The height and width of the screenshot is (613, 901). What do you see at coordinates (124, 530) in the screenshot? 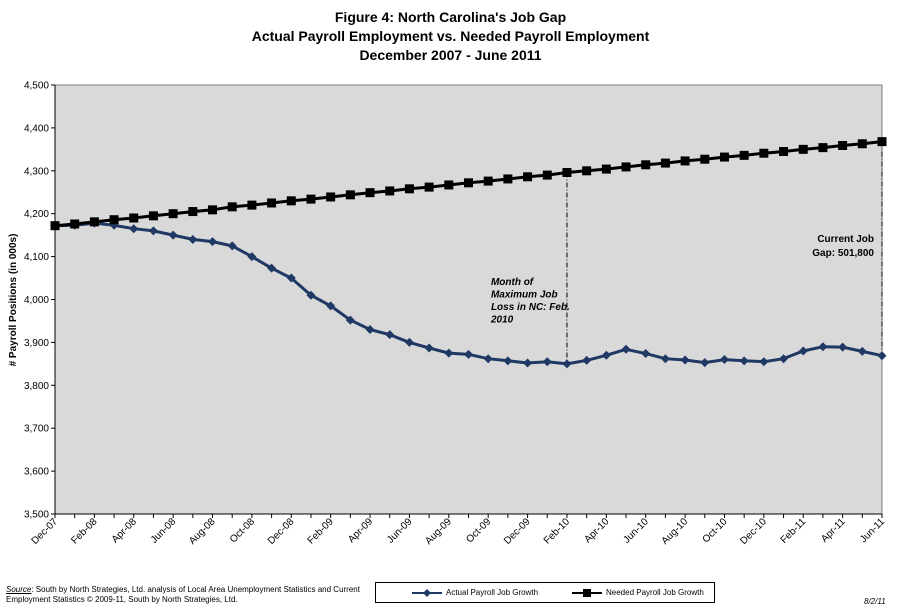
I see `x-tick-label: Apr-08` at bounding box center [124, 530].